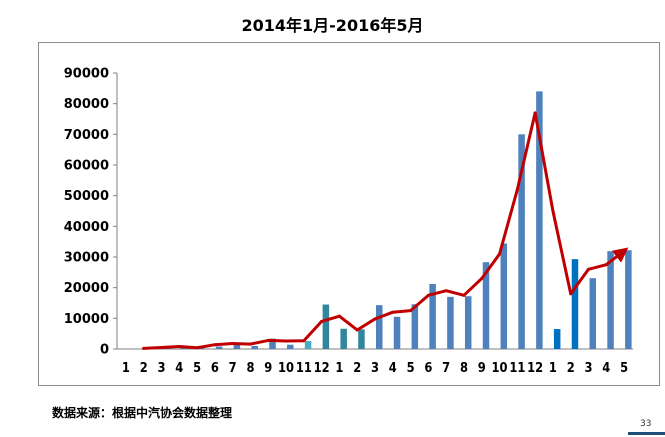 Image resolution: width=665 pixels, height=437 pixels. What do you see at coordinates (86, 258) in the screenshot?
I see `y-tick-label: 30000` at bounding box center [86, 258].